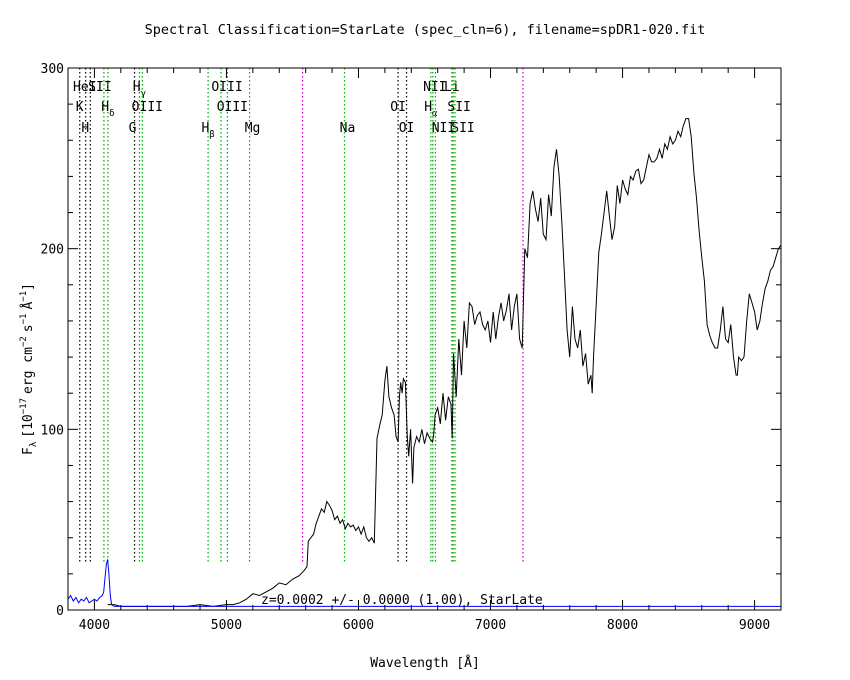 The height and width of the screenshot is (680, 850). What do you see at coordinates (407, 128) in the screenshot?
I see `line-label-15: OI` at bounding box center [407, 128].